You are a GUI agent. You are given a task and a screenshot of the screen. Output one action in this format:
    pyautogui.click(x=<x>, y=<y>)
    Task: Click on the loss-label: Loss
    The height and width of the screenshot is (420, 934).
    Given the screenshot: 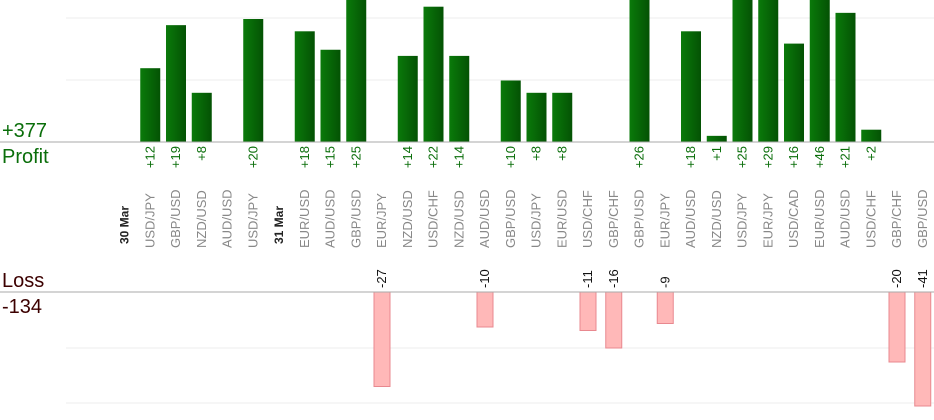 What is the action you would take?
    pyautogui.click(x=23, y=281)
    